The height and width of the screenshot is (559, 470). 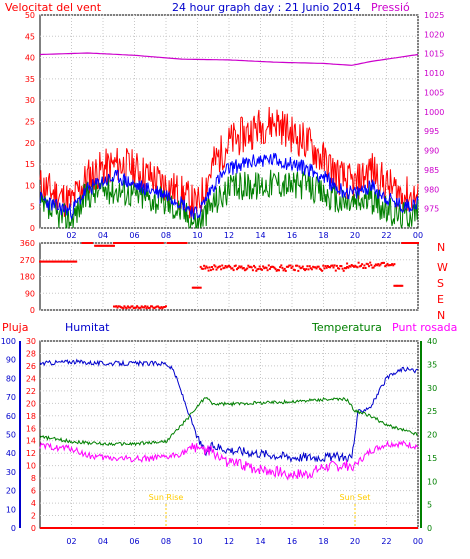 What do you see at coordinates (31, 466) in the screenshot?
I see `rain-tick-label: 10` at bounding box center [31, 466].